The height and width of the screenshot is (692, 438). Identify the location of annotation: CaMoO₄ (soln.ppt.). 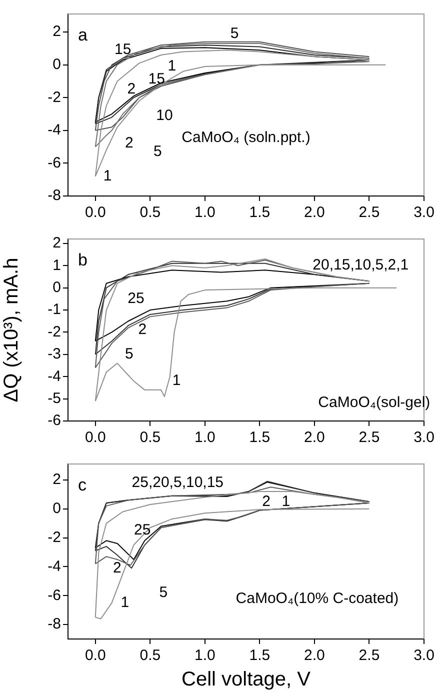
(246, 137).